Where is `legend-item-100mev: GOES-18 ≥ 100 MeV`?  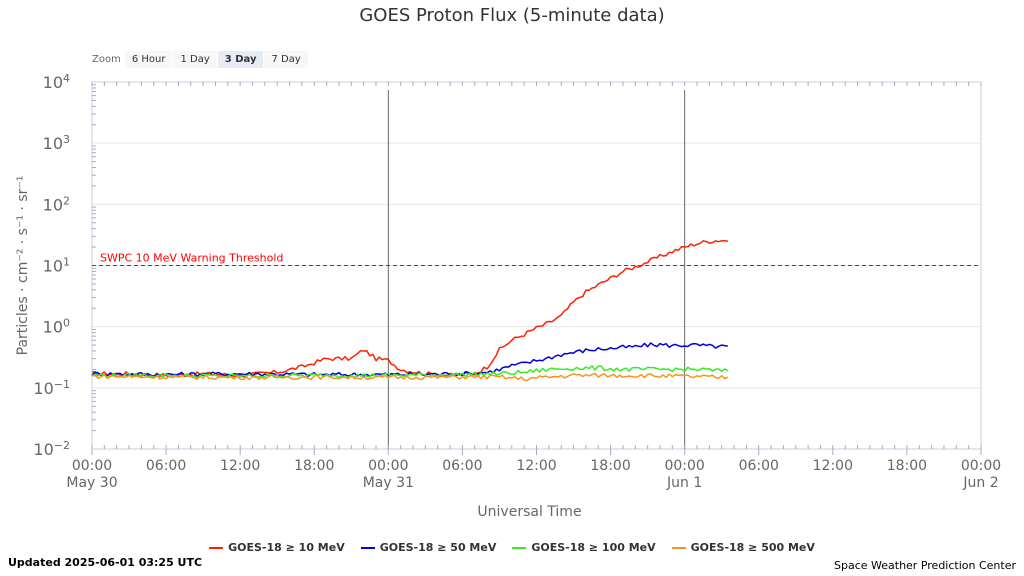 legend-item-100mev: GOES-18 ≥ 100 MeV is located at coordinates (584, 547).